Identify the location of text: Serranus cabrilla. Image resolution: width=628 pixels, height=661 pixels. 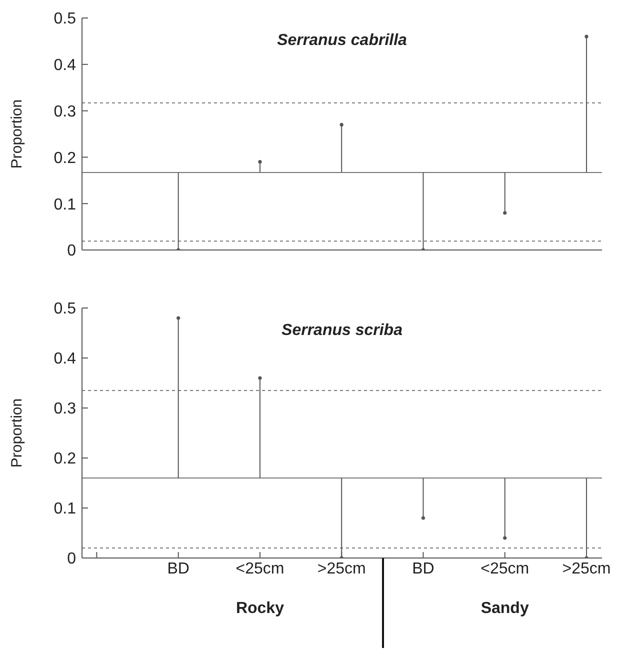
(342, 41).